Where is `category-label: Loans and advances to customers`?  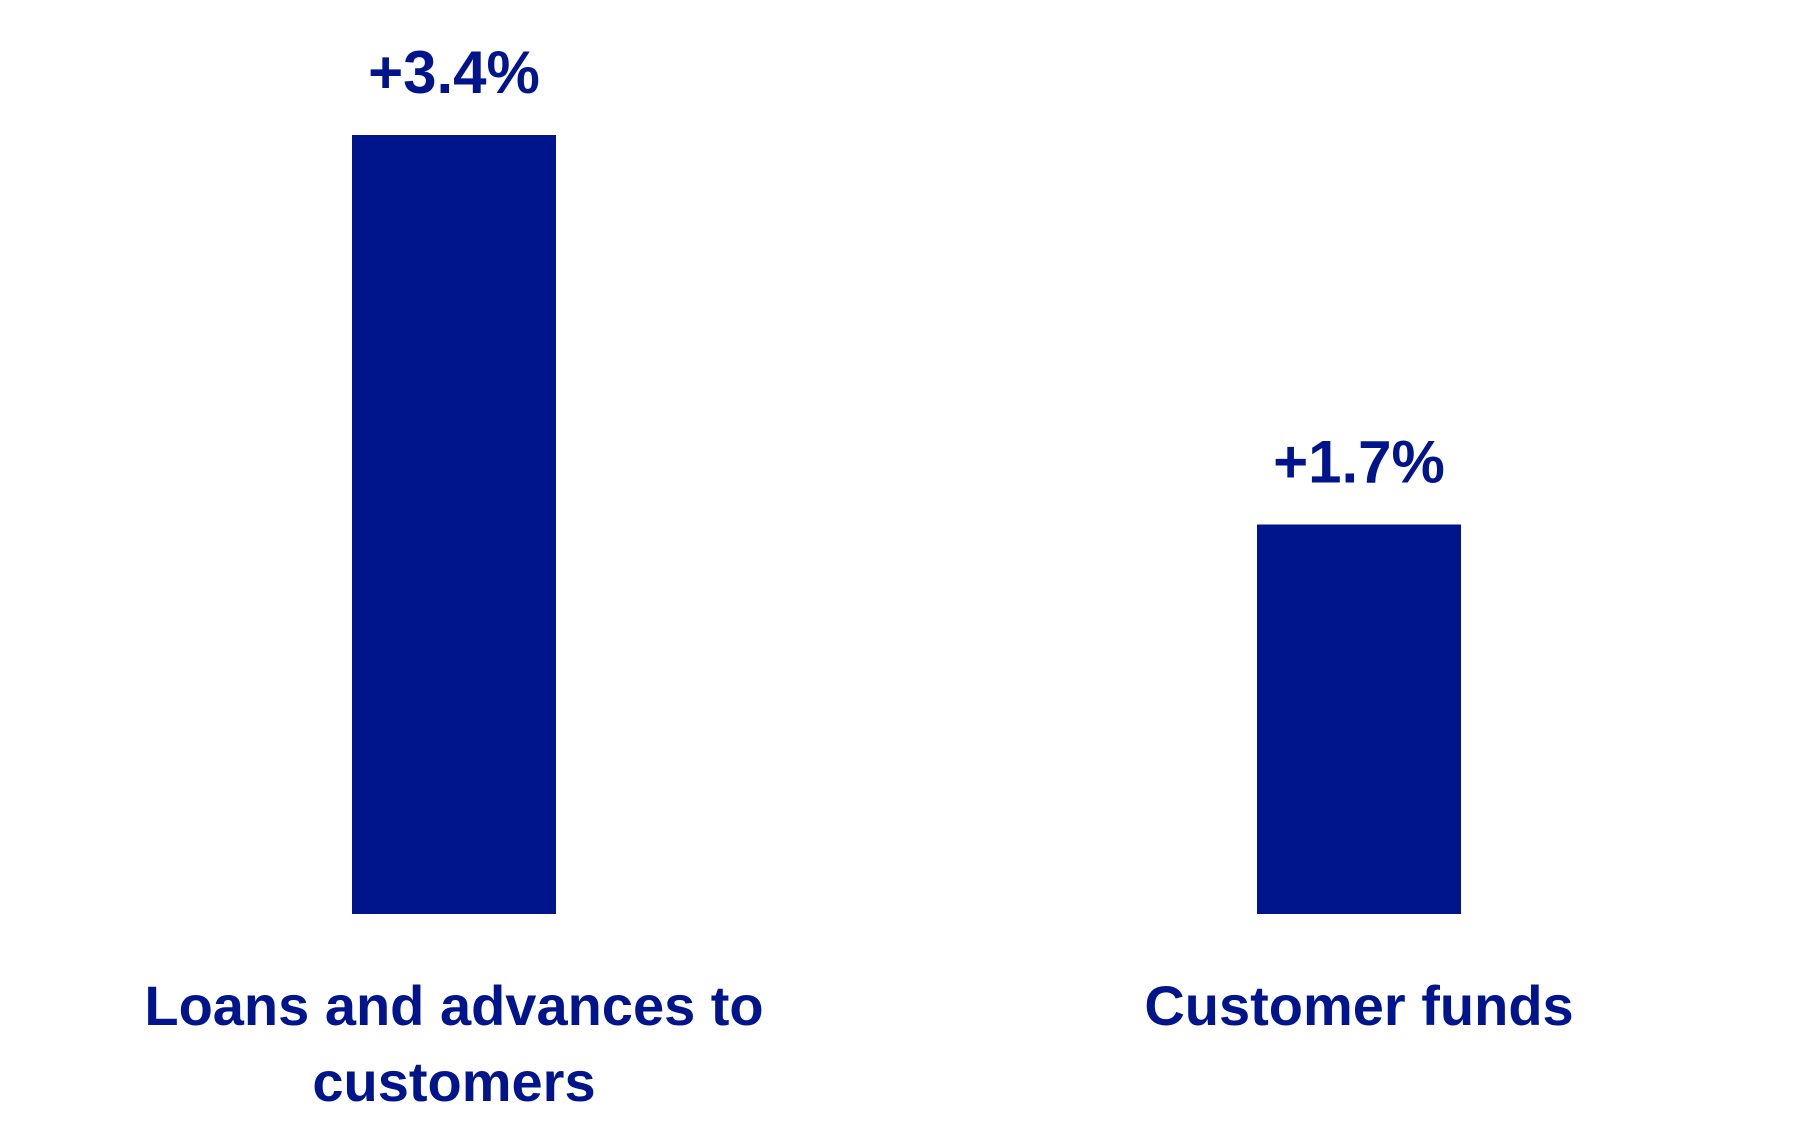
category-label: Loans and advances to customers is located at coordinates (454, 1043).